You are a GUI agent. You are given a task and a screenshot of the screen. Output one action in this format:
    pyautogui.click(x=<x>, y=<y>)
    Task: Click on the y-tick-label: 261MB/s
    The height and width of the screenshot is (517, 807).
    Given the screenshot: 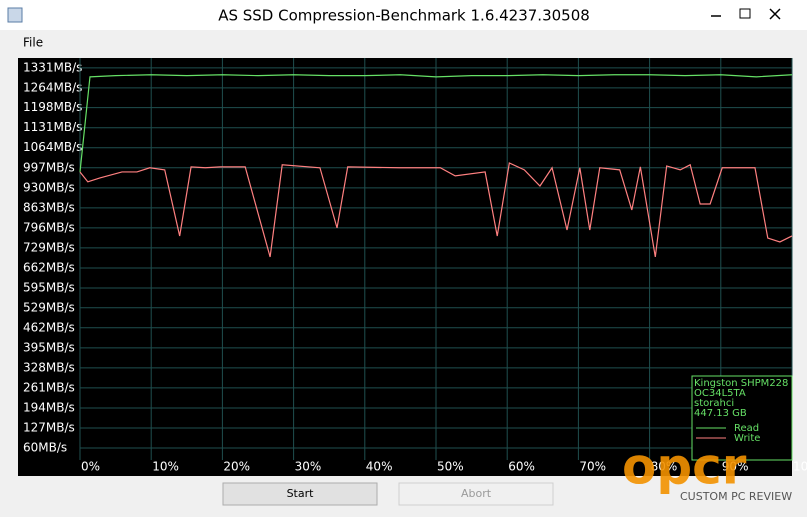 What is the action you would take?
    pyautogui.click(x=49, y=387)
    